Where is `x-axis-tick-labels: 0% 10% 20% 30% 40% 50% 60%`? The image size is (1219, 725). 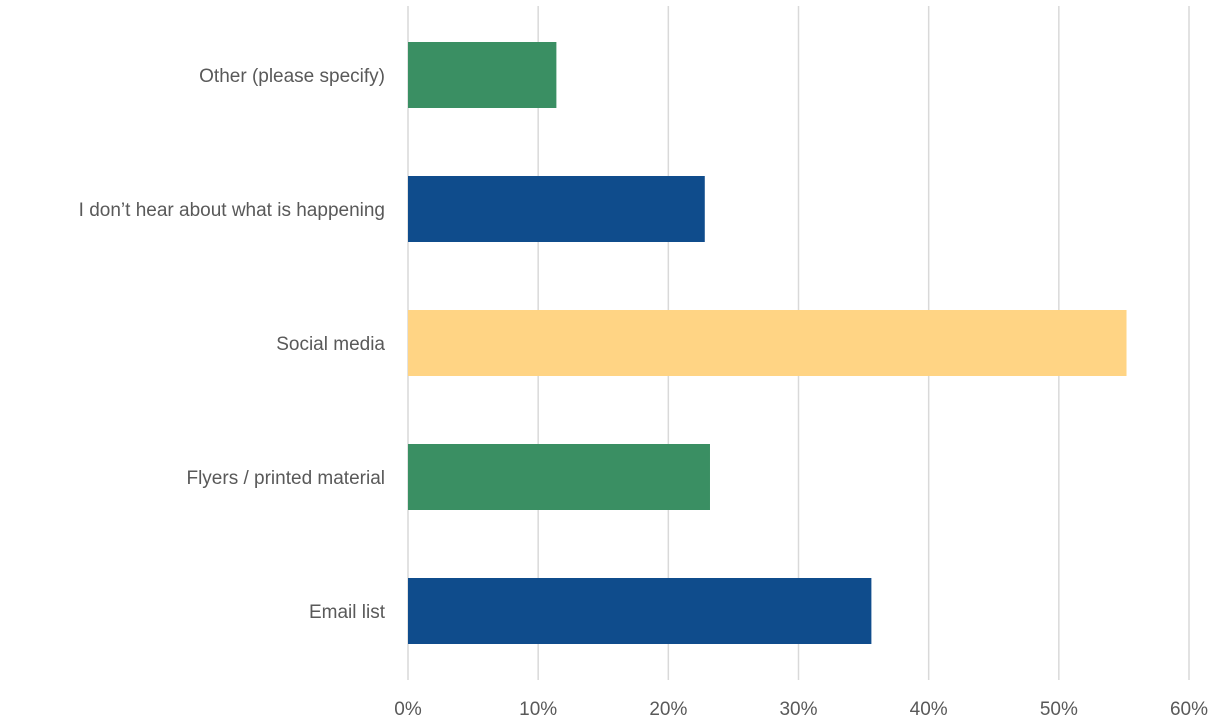
x-axis-tick-labels: 0% 10% 20% 30% 40% 50% 60% is located at coordinates (801, 709).